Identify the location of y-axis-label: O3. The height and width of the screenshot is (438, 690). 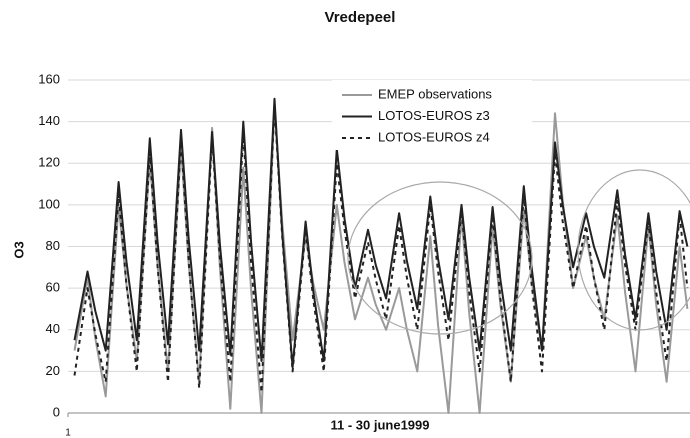
(18, 249).